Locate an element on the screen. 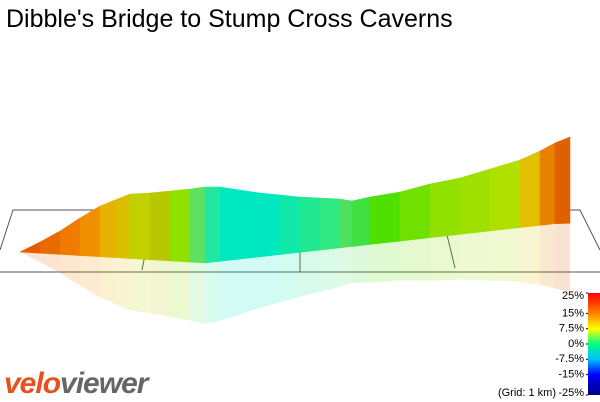 The image size is (600, 402). colorbar is located at coordinates (594, 344).